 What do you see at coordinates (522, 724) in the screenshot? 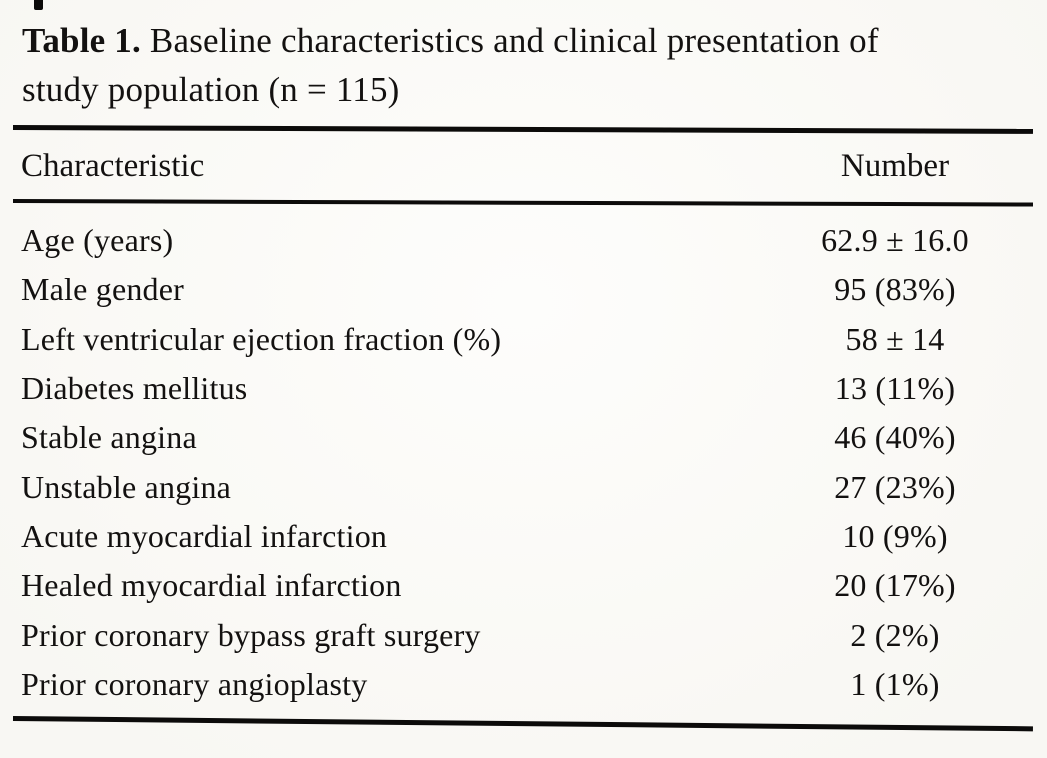
I see `bottom-rule` at bounding box center [522, 724].